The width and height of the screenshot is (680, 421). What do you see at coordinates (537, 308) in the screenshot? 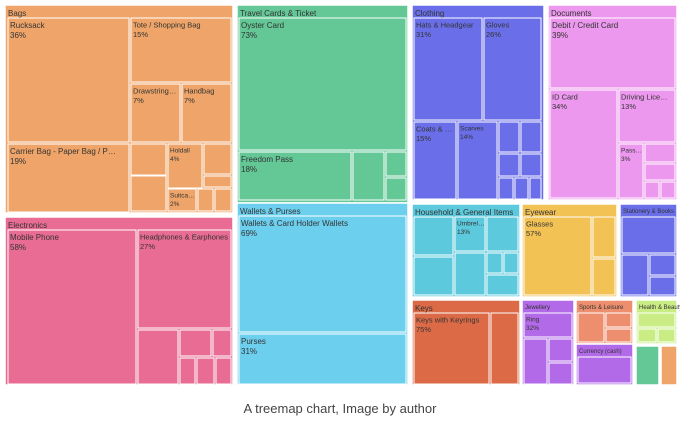
I see `category-label-jewellery: Jewellery` at bounding box center [537, 308].